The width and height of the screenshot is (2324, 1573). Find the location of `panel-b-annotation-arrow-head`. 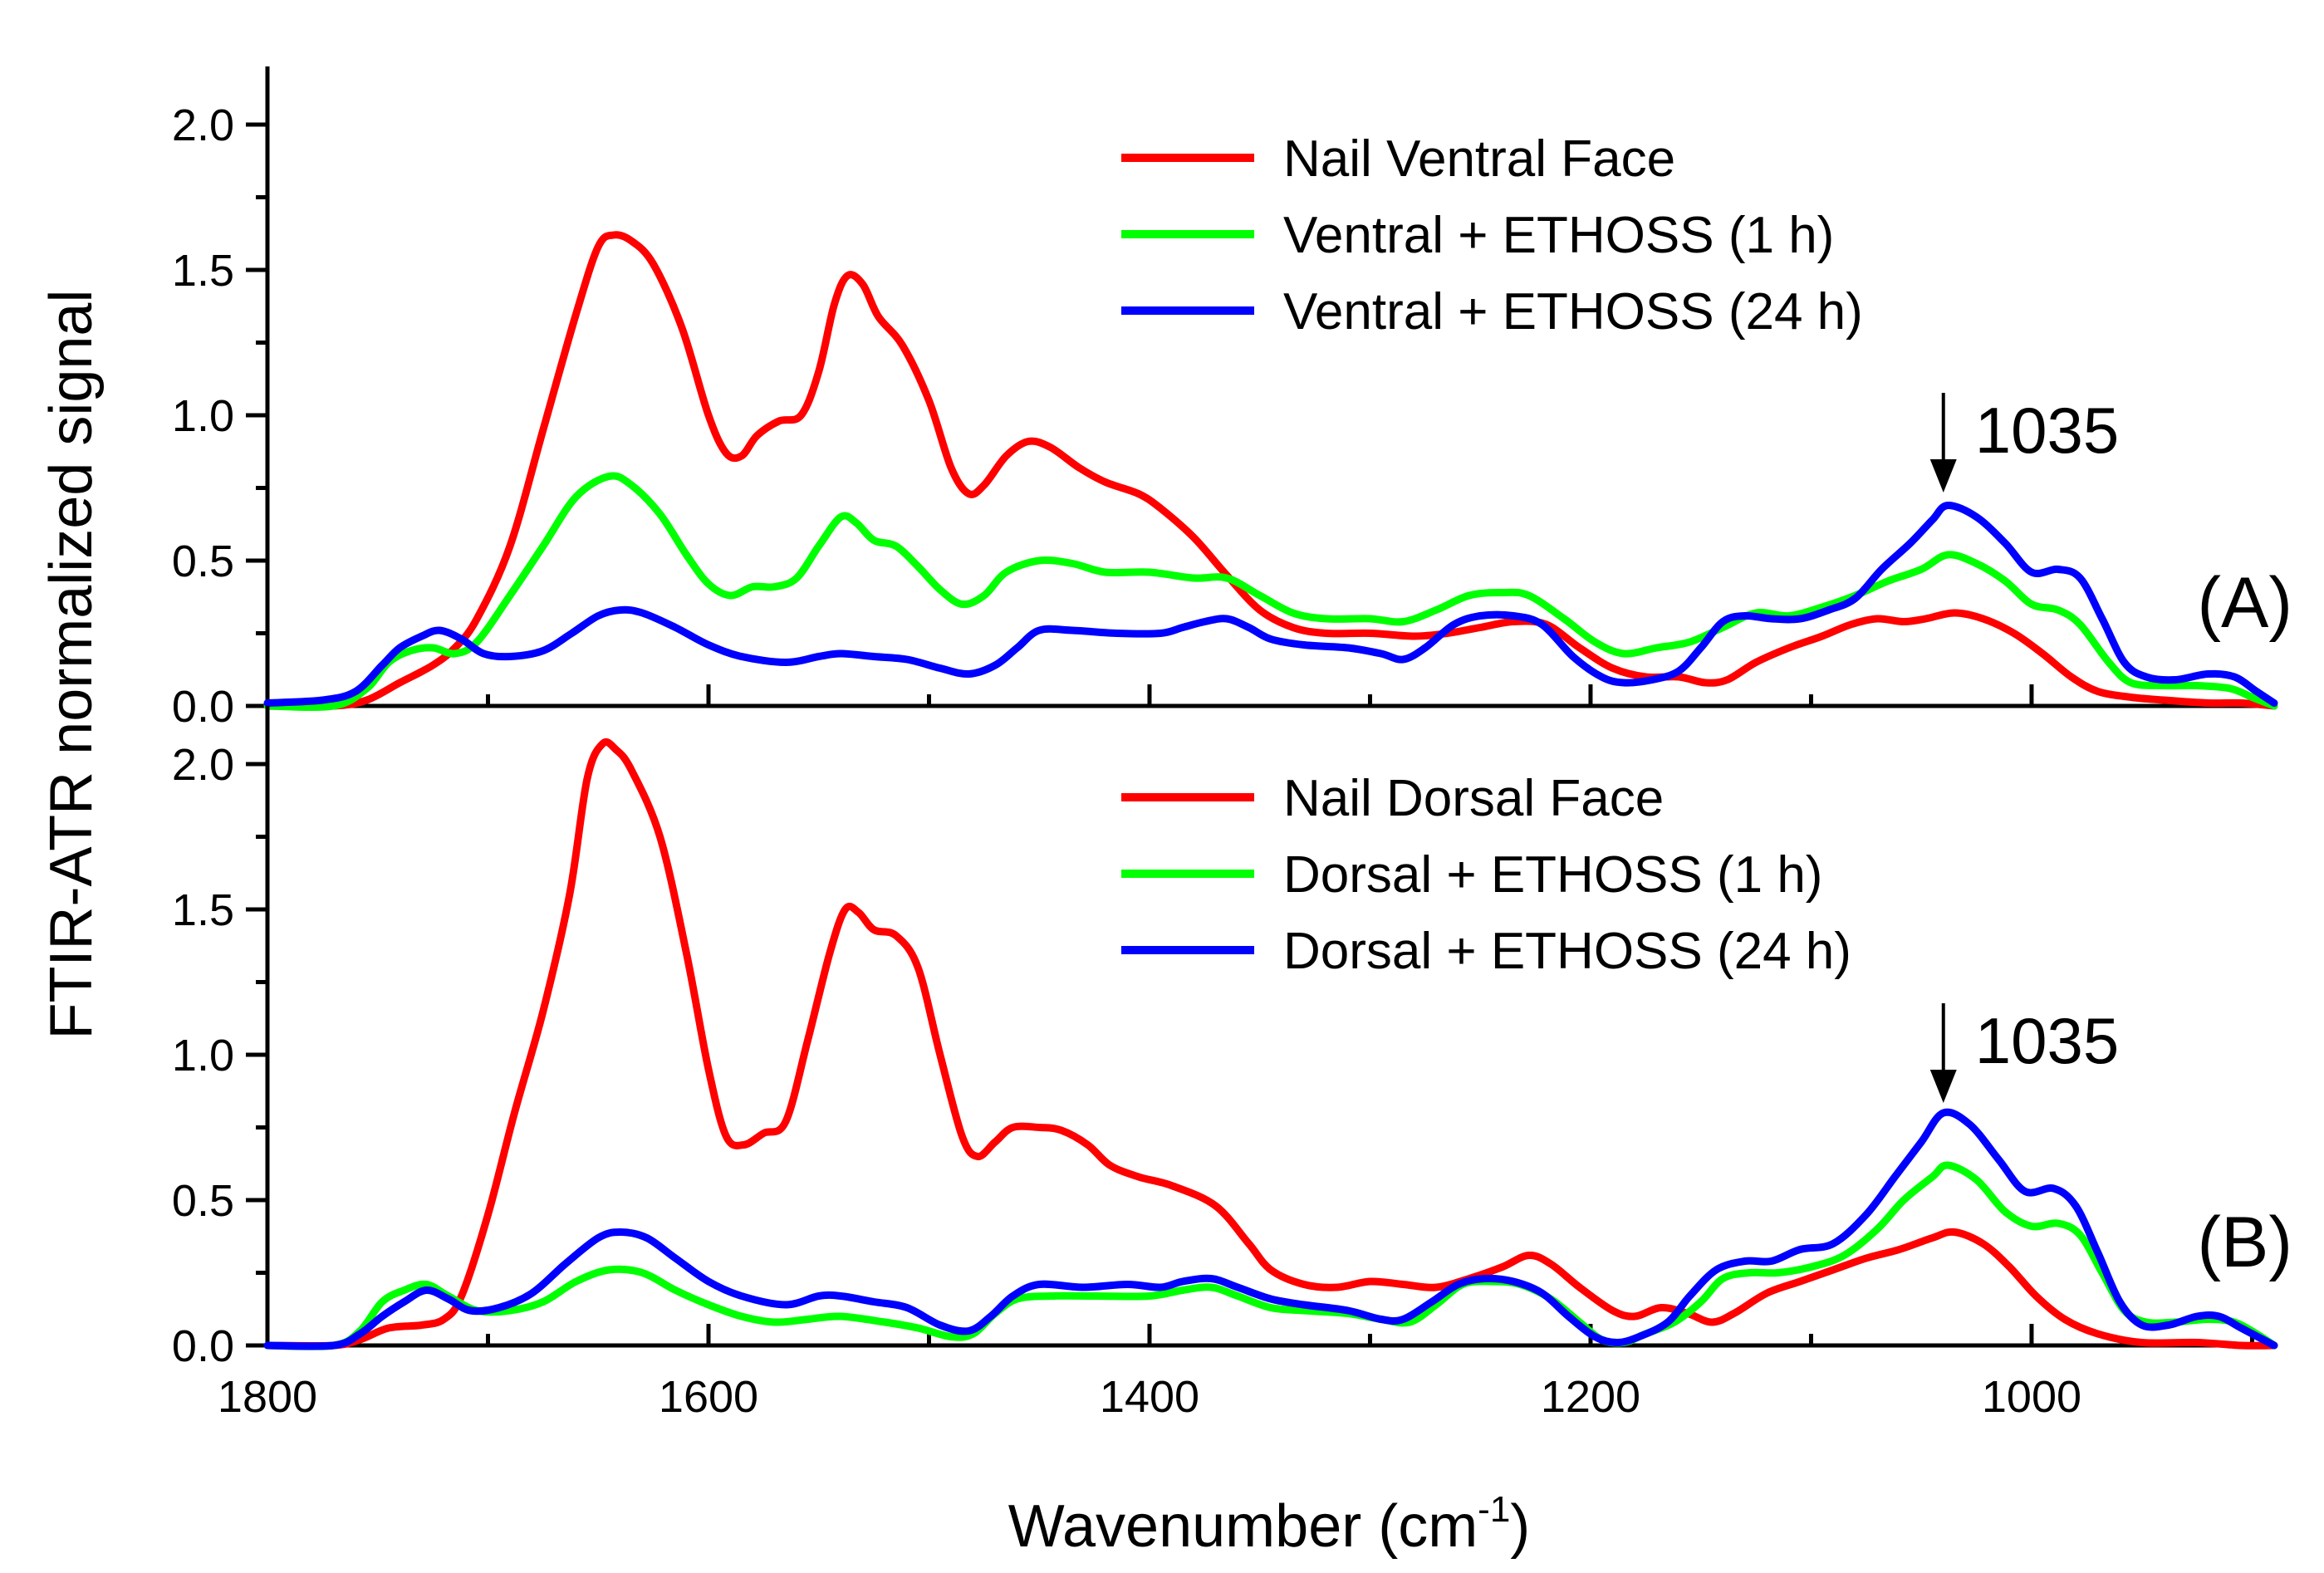

panel-b-annotation-arrow-head is located at coordinates (1943, 1086).